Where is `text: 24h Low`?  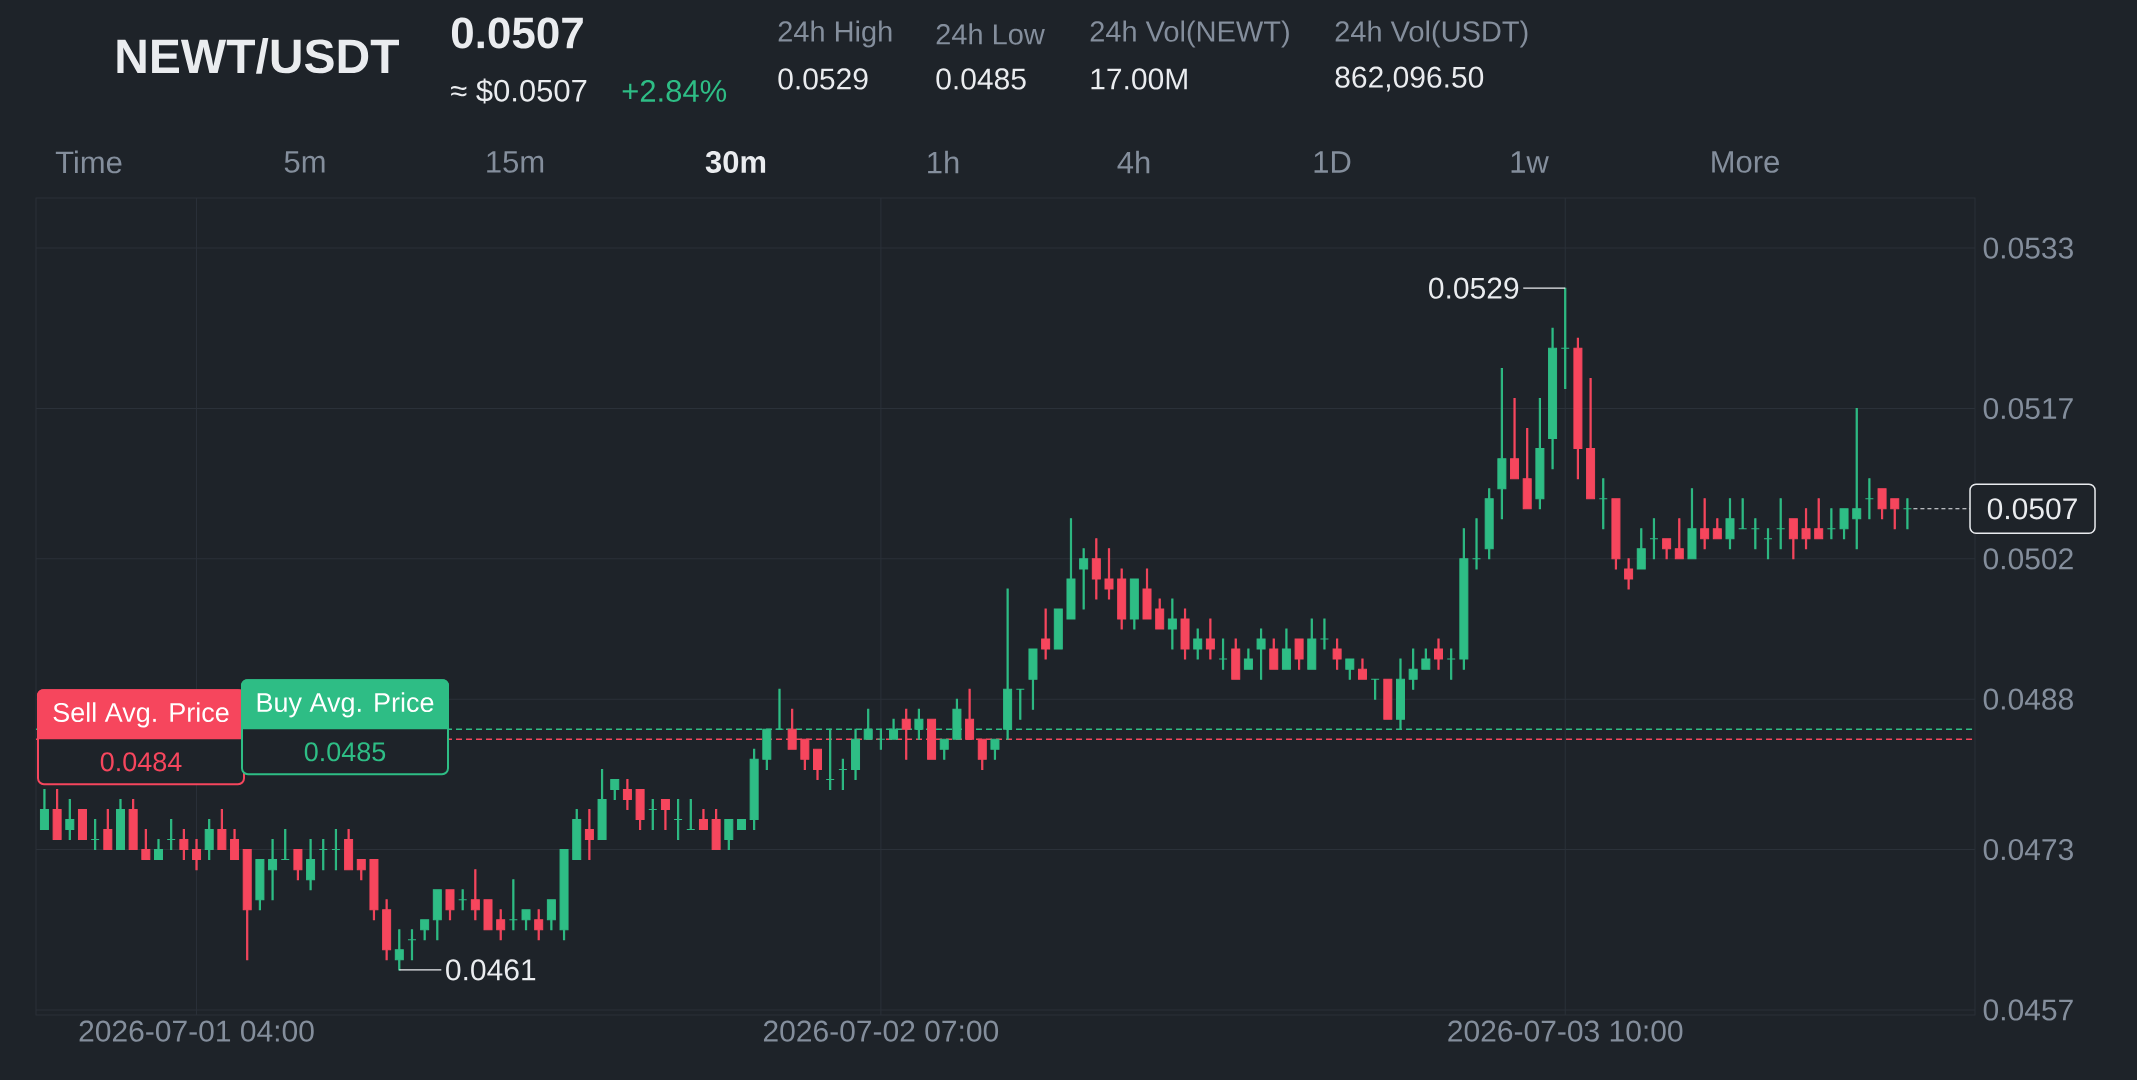
text: 24h Low is located at coordinates (990, 34).